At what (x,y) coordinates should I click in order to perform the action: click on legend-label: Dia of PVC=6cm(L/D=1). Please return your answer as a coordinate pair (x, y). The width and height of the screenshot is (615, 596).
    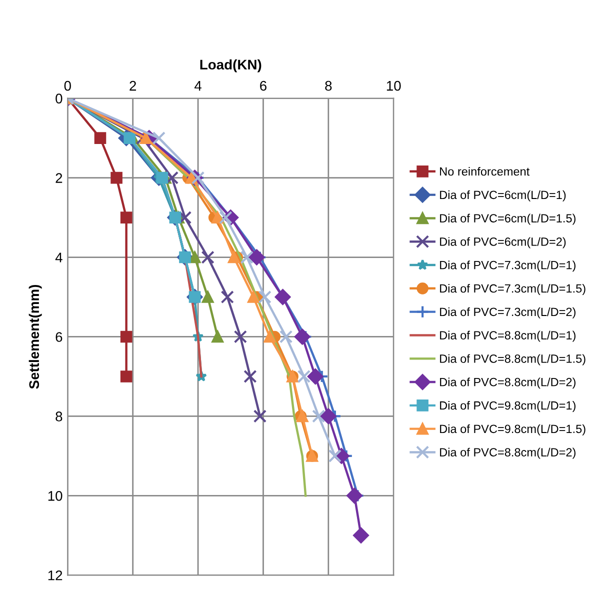
    Looking at the image, I should click on (503, 196).